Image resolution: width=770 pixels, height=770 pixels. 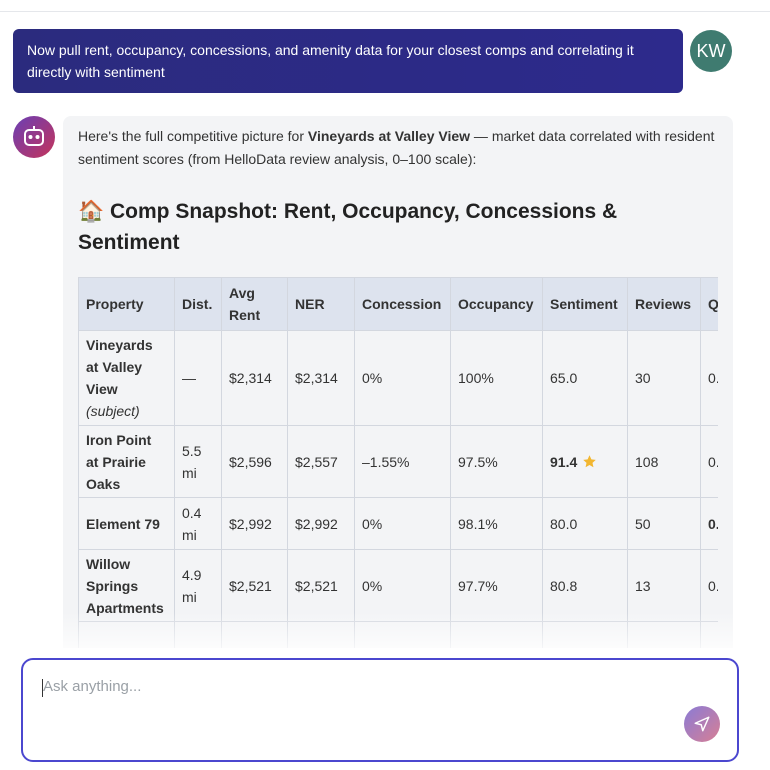 I want to click on column-header: Avg Rent, so click(x=254, y=304).